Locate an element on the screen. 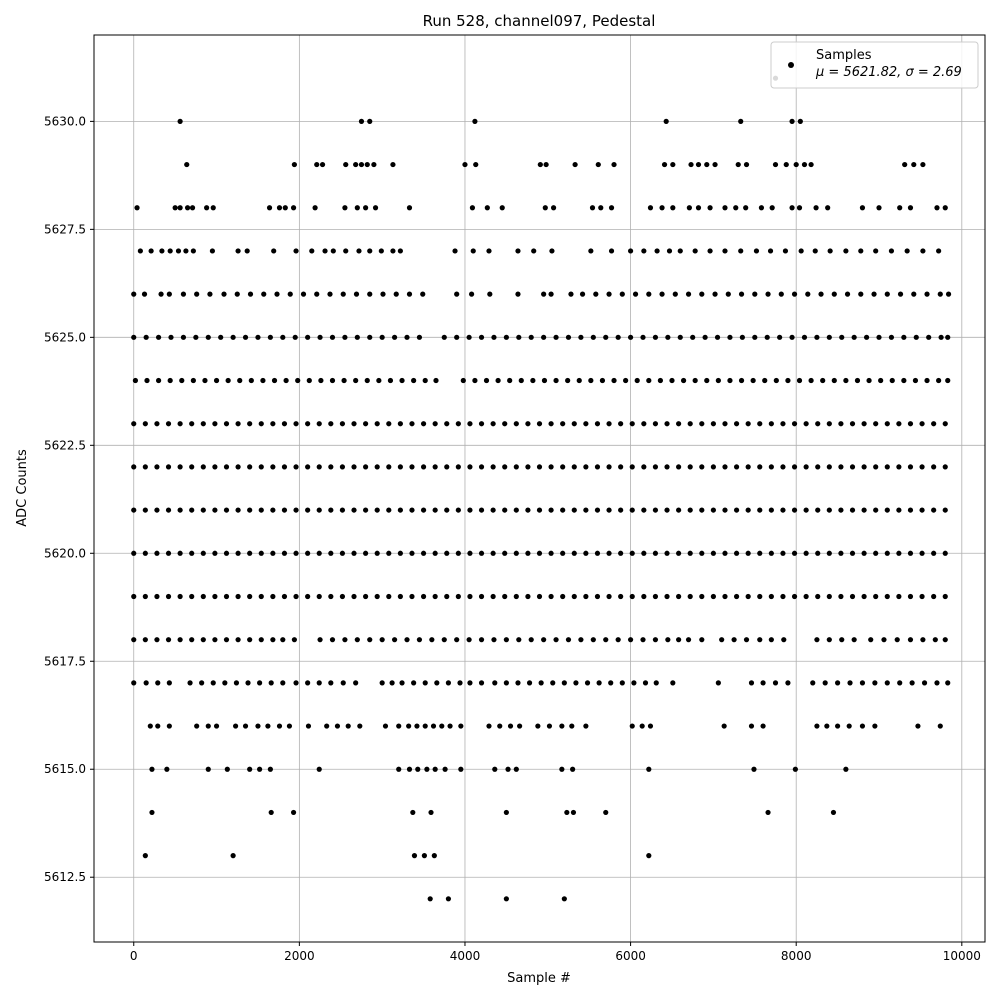  x-tick-label: 4000 is located at coordinates (465, 956).